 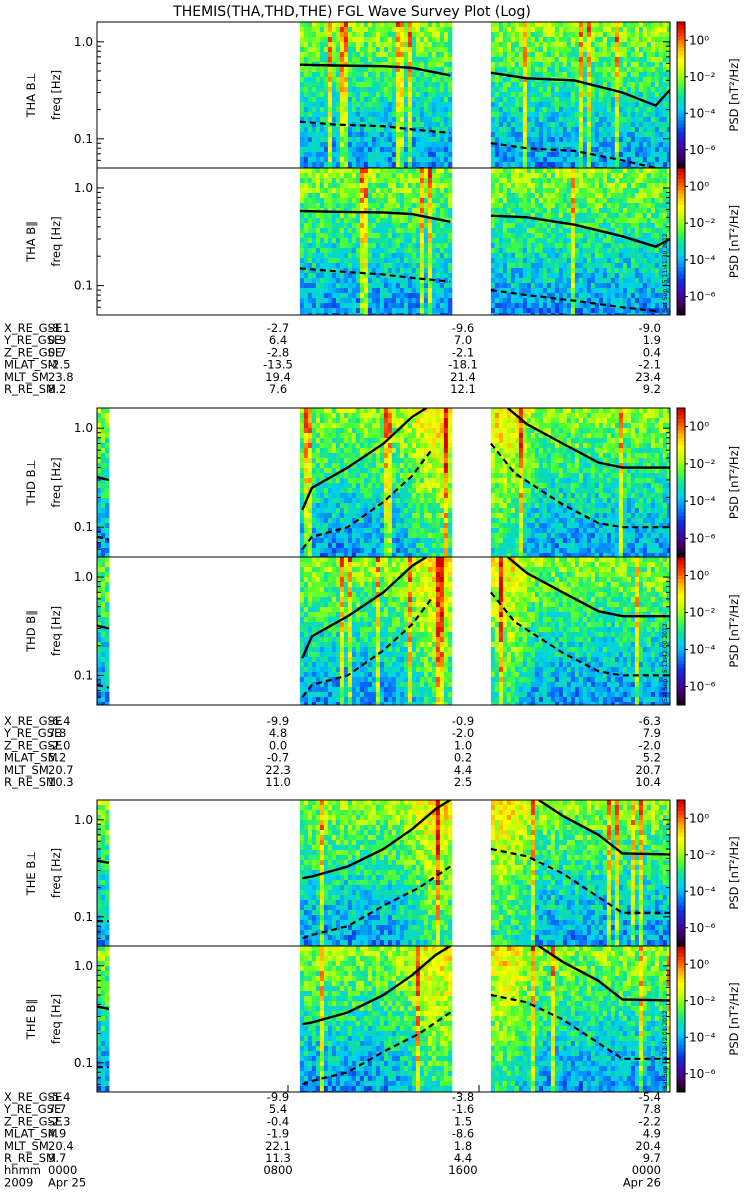 I want to click on ephemeris-value: 9.2, so click(x=652, y=389).